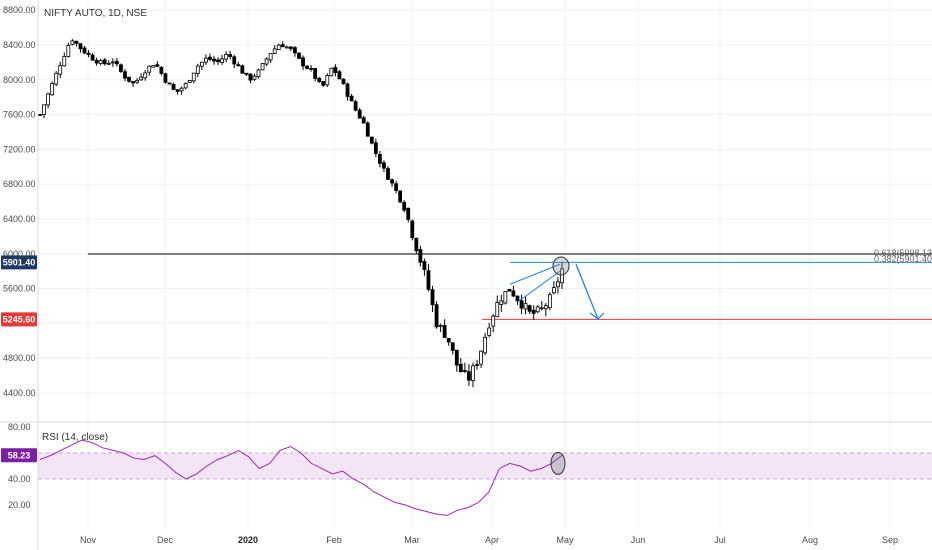 This screenshot has height=550, width=932. I want to click on rsi-title: RSI (14, close), so click(75, 437).